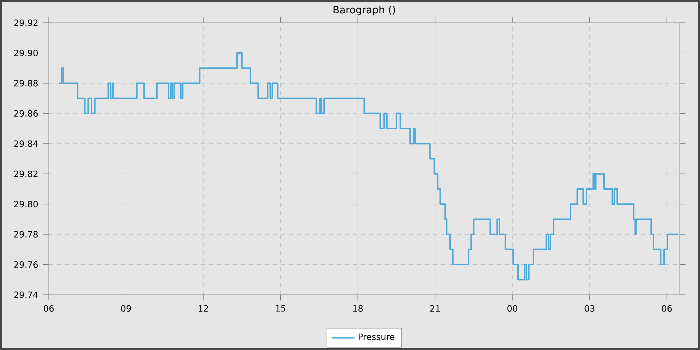 This screenshot has height=350, width=700. I want to click on x-tick-label: 12, so click(203, 308).